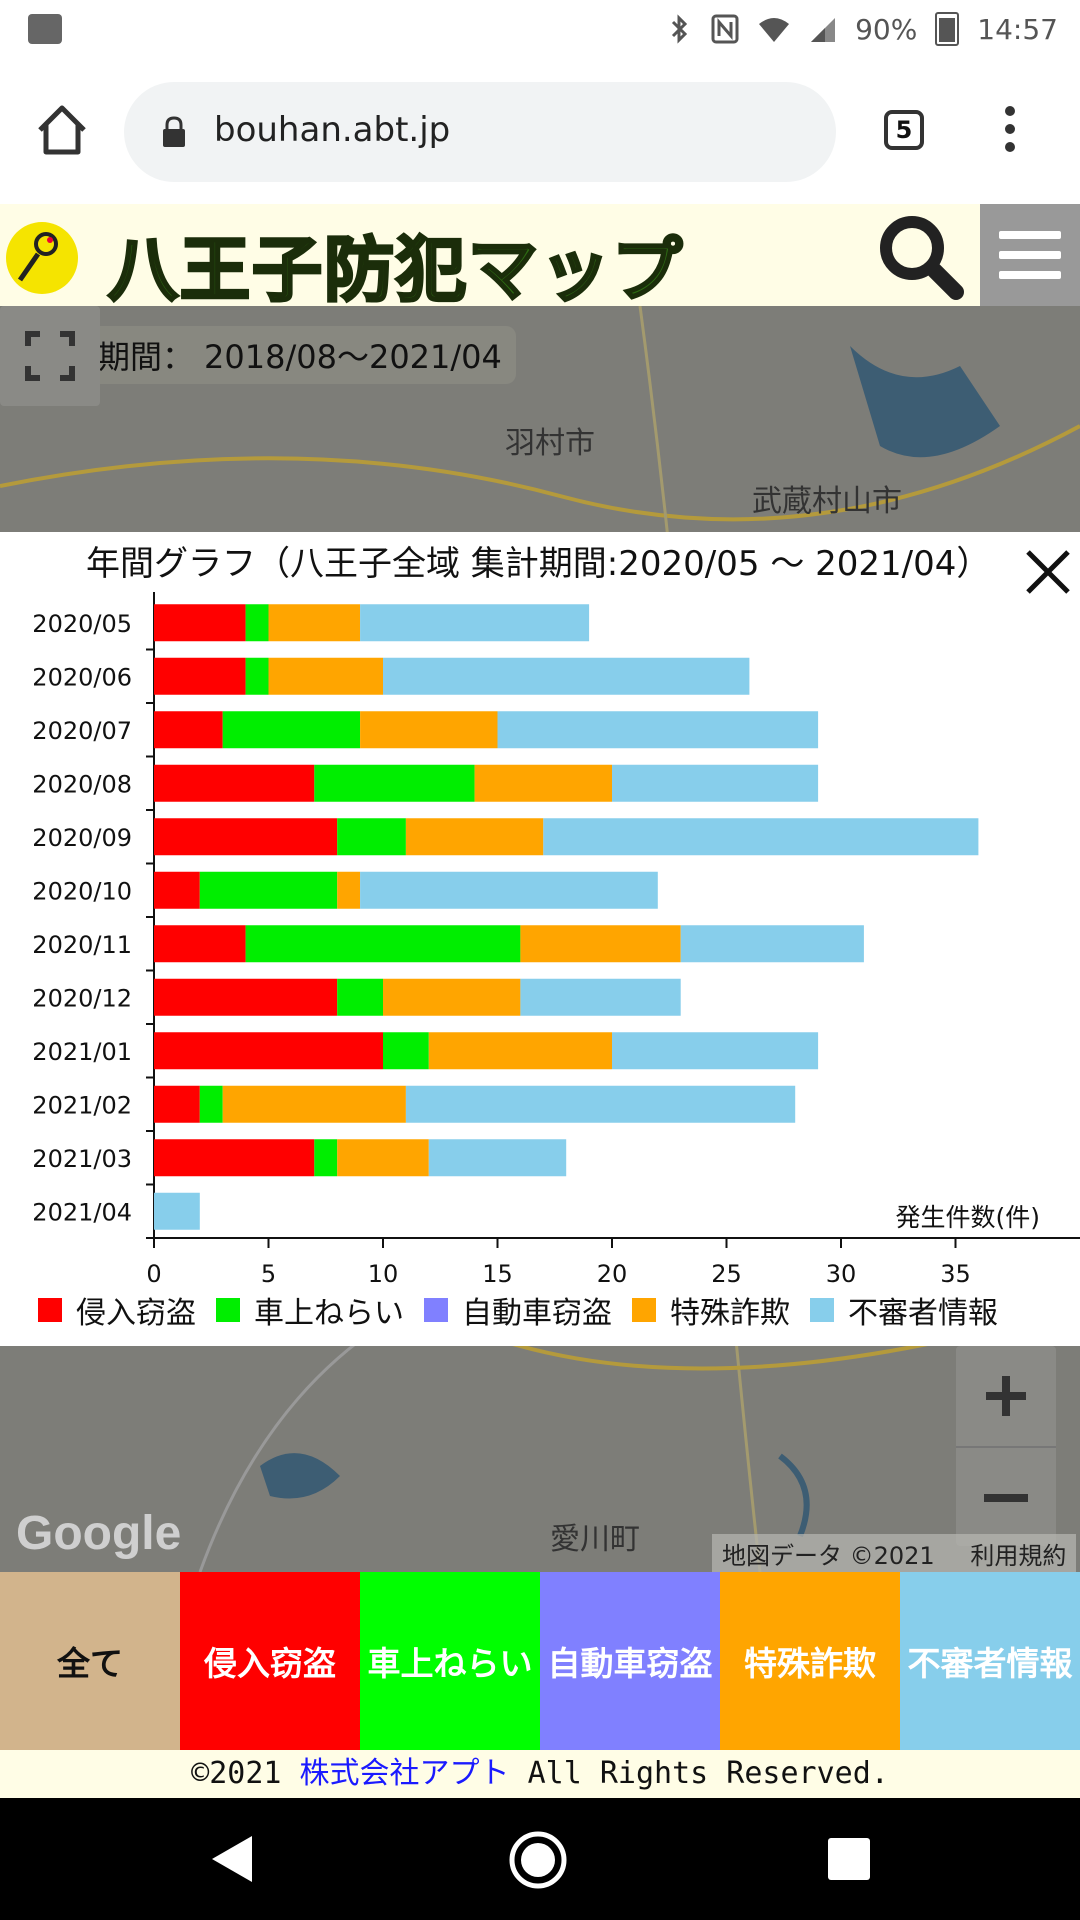  Describe the element at coordinates (82, 945) in the screenshot. I see `y-tick-label: 2020/11` at that location.